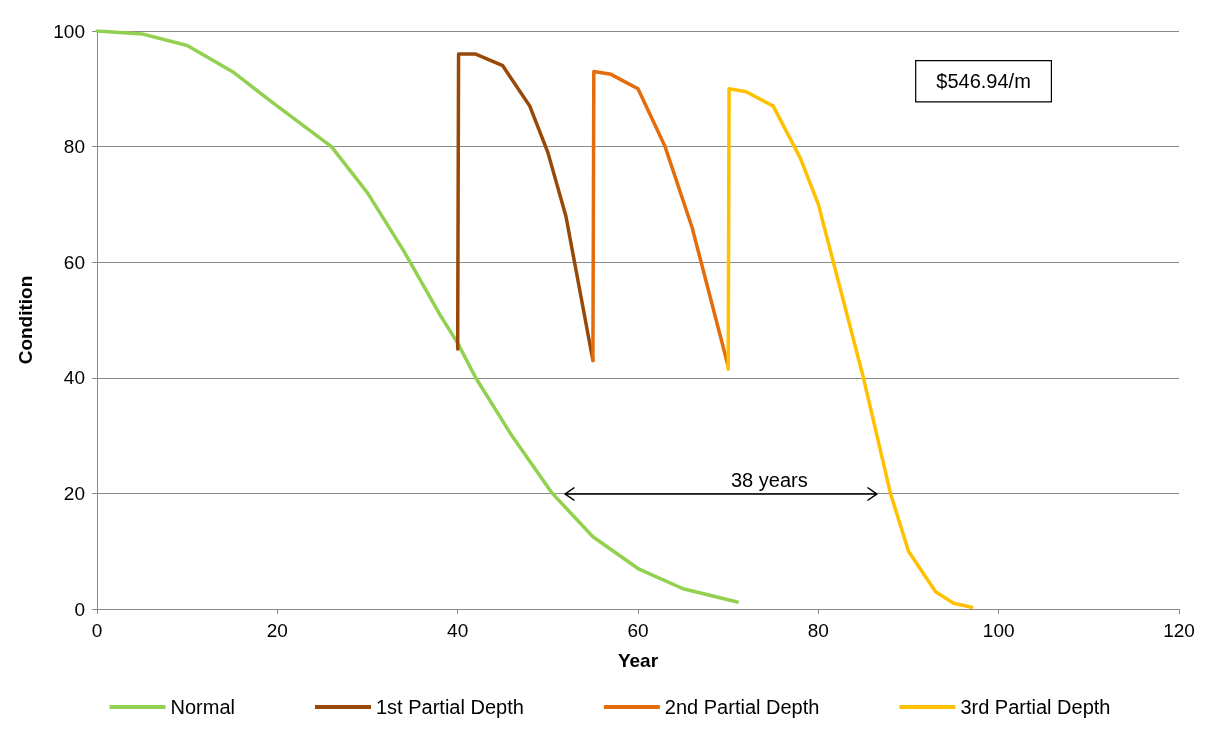 This screenshot has height=732, width=1220. Describe the element at coordinates (97, 630) in the screenshot. I see `x-tick-label: 0` at that location.